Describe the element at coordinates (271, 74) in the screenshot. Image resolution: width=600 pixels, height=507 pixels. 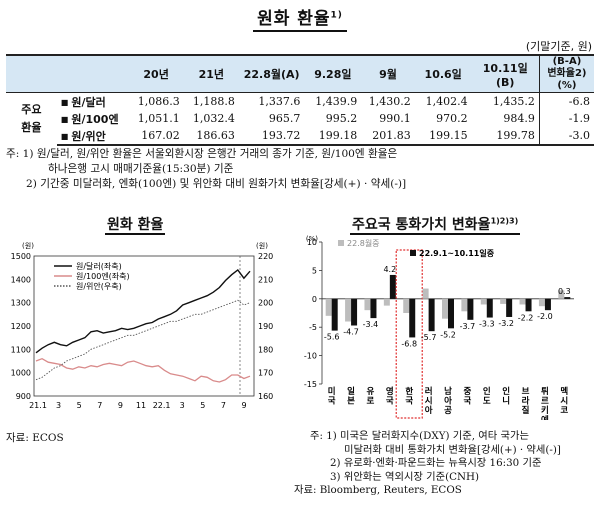
I see `header-col: 22.8월(A)` at that location.